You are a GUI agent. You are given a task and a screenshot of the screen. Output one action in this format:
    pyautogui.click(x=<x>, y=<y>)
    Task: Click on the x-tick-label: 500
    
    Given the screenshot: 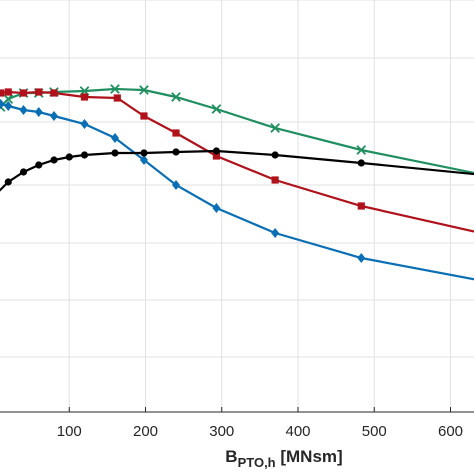 What is the action you would take?
    pyautogui.click(x=374, y=431)
    